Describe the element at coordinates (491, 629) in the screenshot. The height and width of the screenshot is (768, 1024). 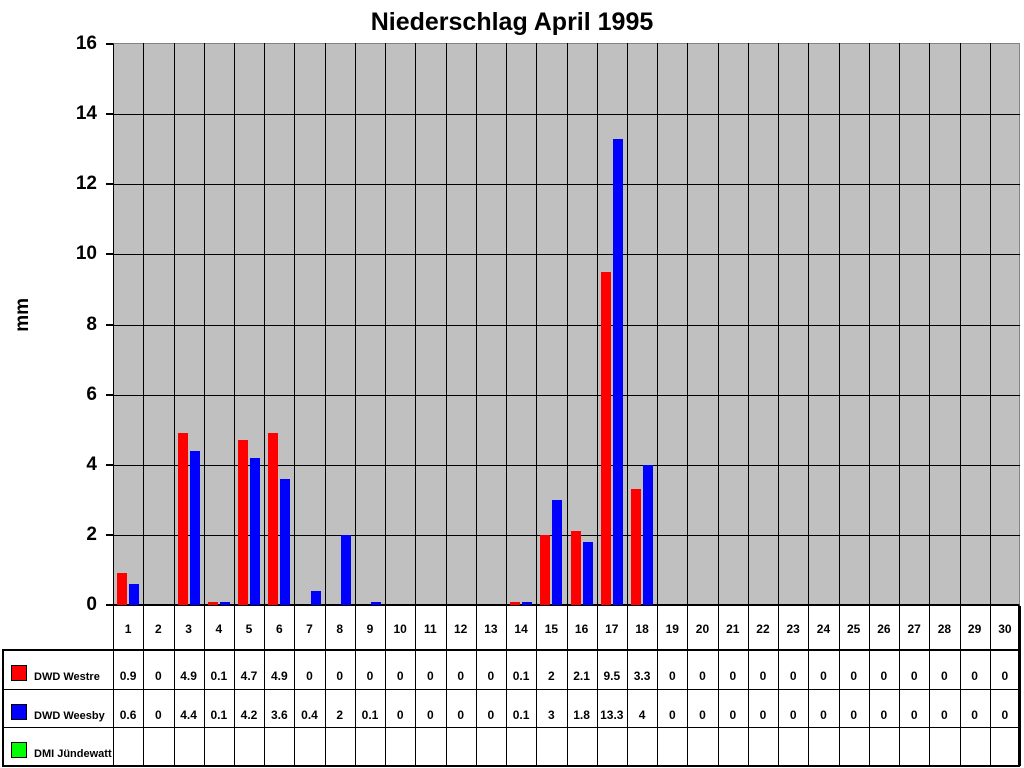
I see `day-label: 13` at that location.